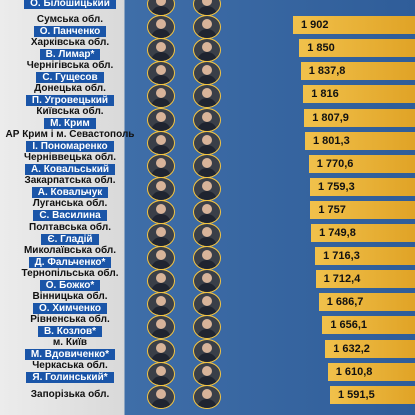  I want to click on ranking-row: Закарпатська обл. А. Ковальчук 1 759,3, so click(207, 188).